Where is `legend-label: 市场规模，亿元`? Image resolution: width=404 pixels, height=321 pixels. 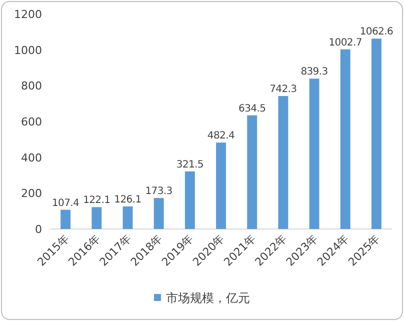
legend-label: 市场规模，亿元 is located at coordinates (208, 298).